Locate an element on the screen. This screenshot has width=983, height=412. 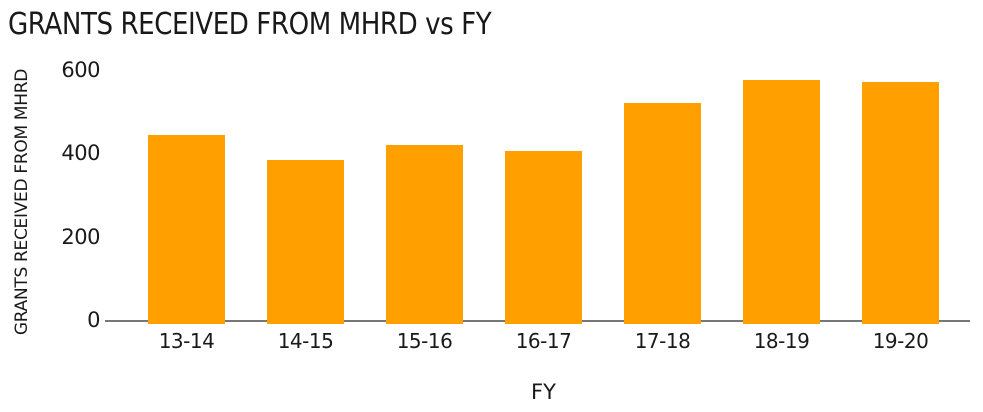
x-axis-tick-labels: 13-14 14-15 15-16 16-17 17-18 18-19 19-20 is located at coordinates (543, 341).